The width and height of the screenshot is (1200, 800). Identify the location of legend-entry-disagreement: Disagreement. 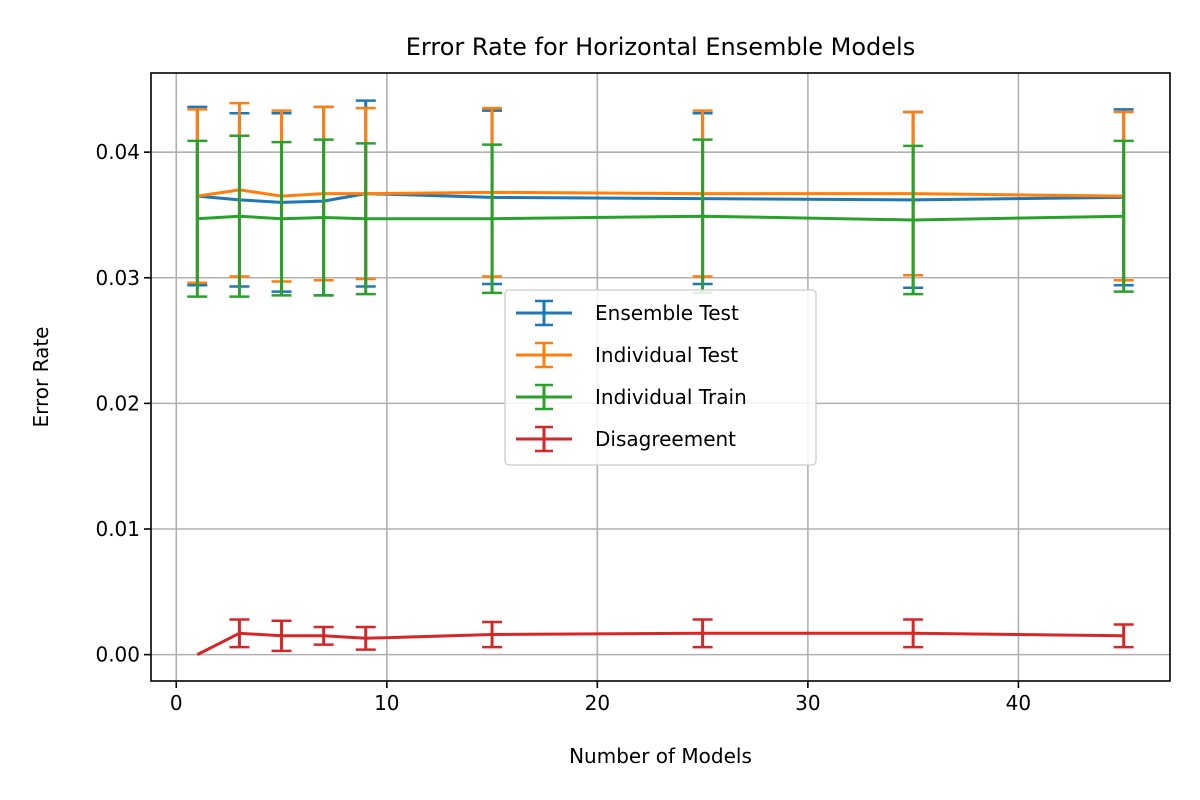
(626, 439).